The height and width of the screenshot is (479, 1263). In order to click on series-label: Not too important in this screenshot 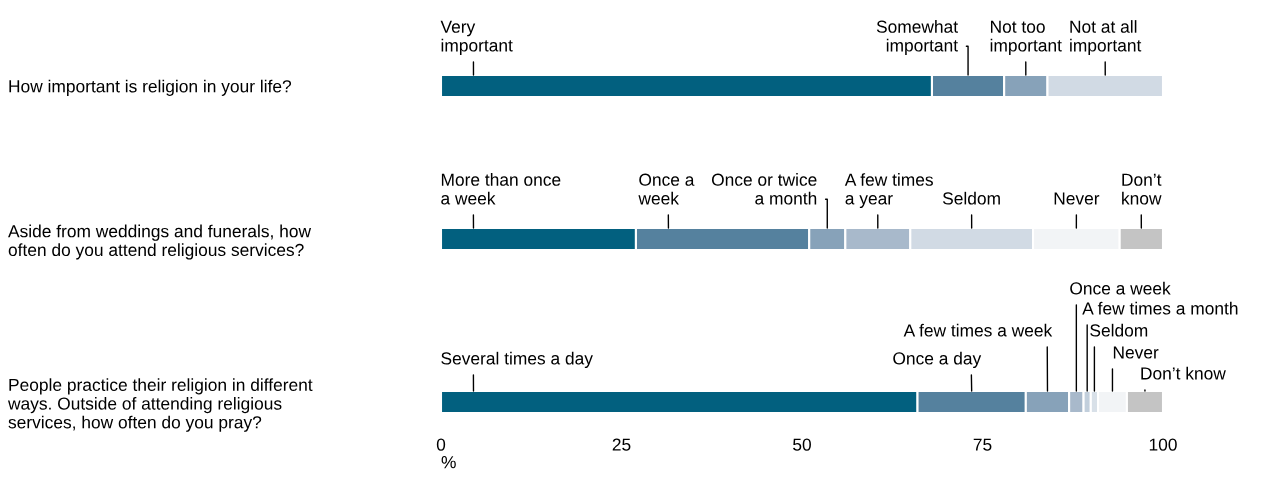, I will do `click(1026, 37)`.